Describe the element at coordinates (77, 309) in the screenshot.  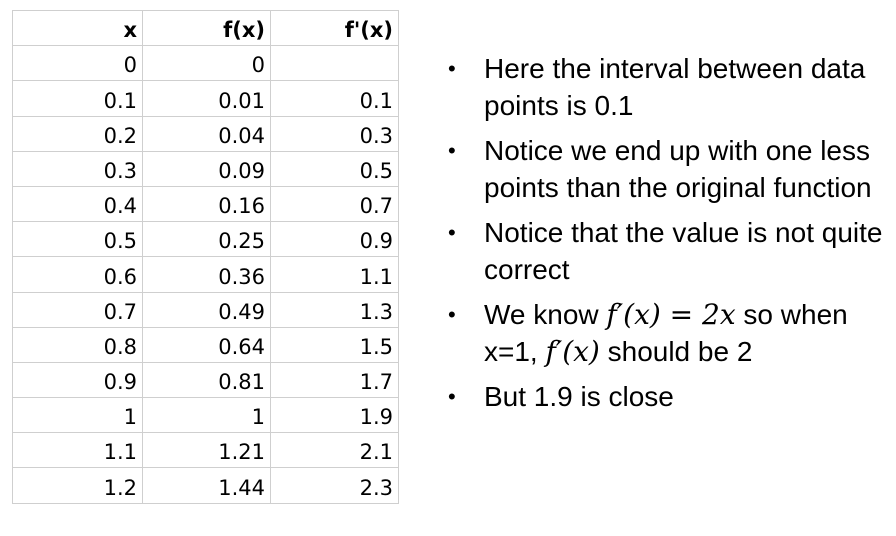
I see `cell-x: 0.7` at that location.